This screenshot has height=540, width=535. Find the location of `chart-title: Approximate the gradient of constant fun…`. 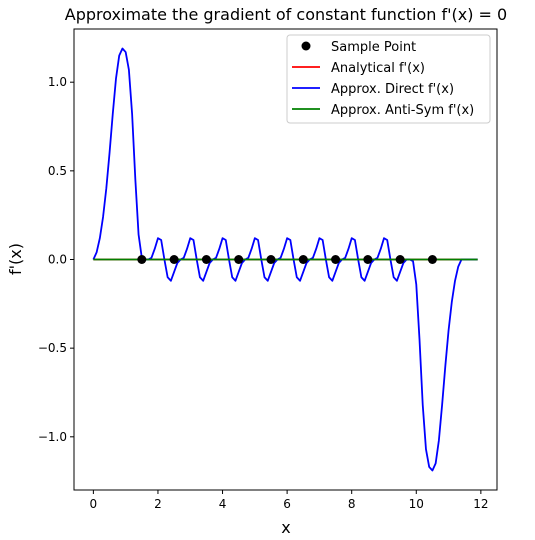

chart-title: Approximate the gradient of constant fun… is located at coordinates (286, 14).